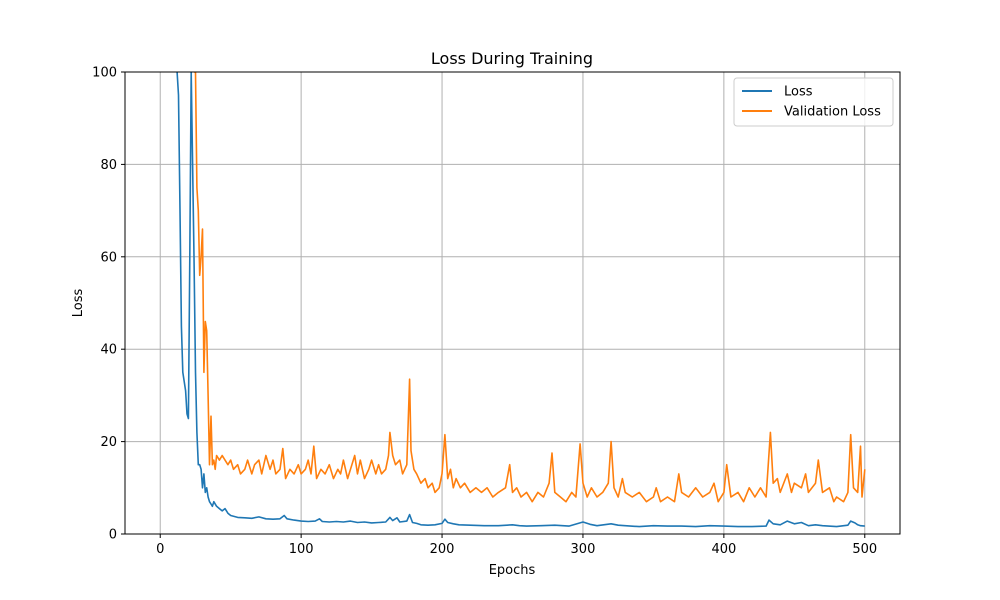  What do you see at coordinates (512, 58) in the screenshot?
I see `chart-title: Loss During Training` at bounding box center [512, 58].